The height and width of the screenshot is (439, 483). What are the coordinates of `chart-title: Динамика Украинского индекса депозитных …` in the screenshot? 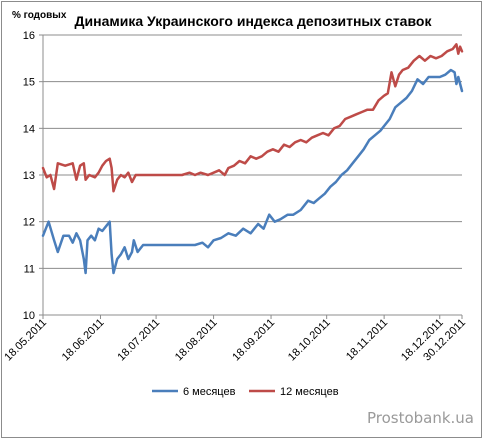 It's located at (254, 21).